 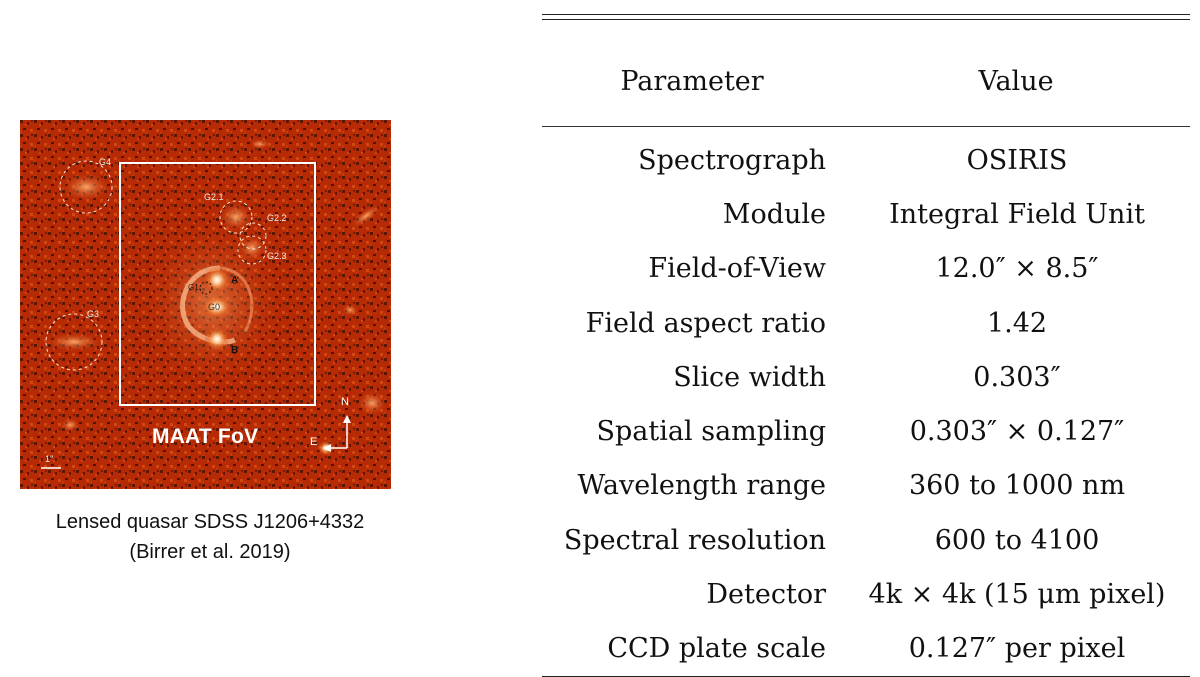 What do you see at coordinates (766, 595) in the screenshot?
I see `row-parameter: Detector` at bounding box center [766, 595].